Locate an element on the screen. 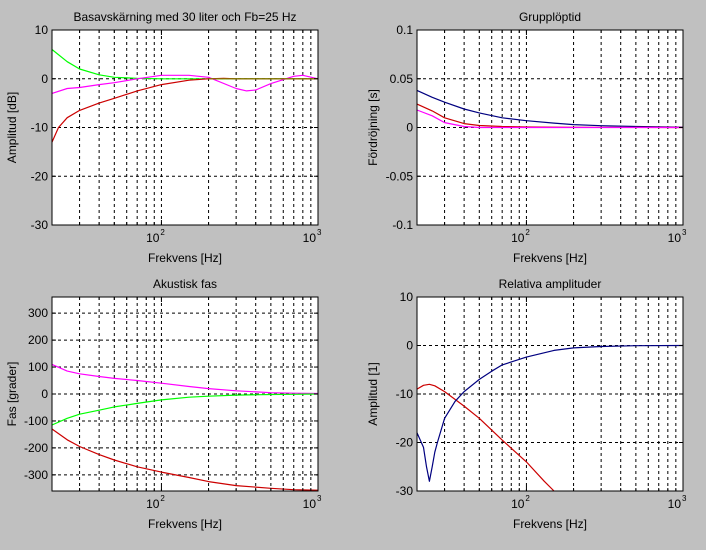  y-axis-label: Fas [grader] is located at coordinates (12, 394).